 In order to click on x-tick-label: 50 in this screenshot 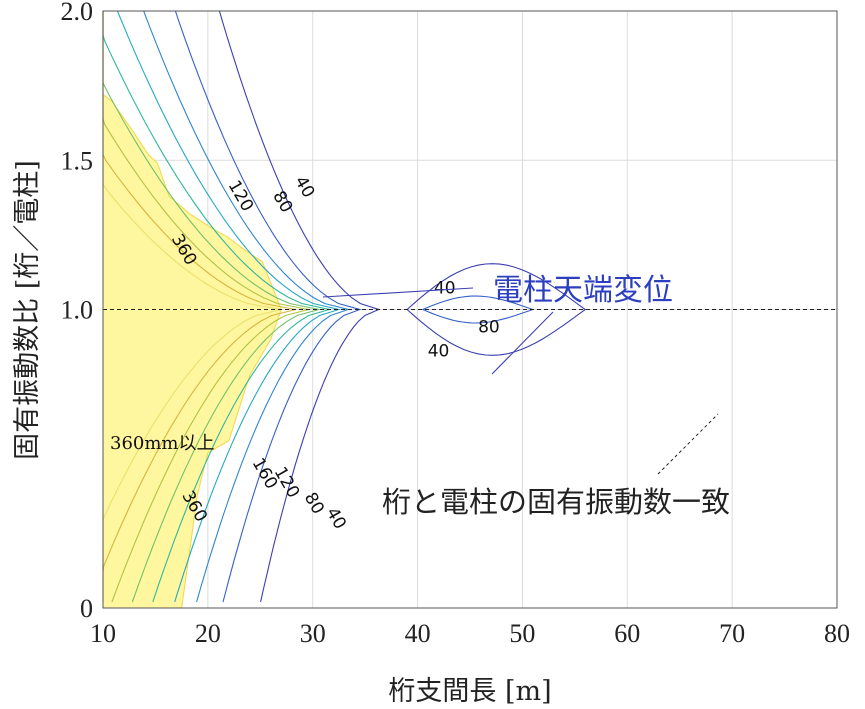, I will do `click(522, 633)`.